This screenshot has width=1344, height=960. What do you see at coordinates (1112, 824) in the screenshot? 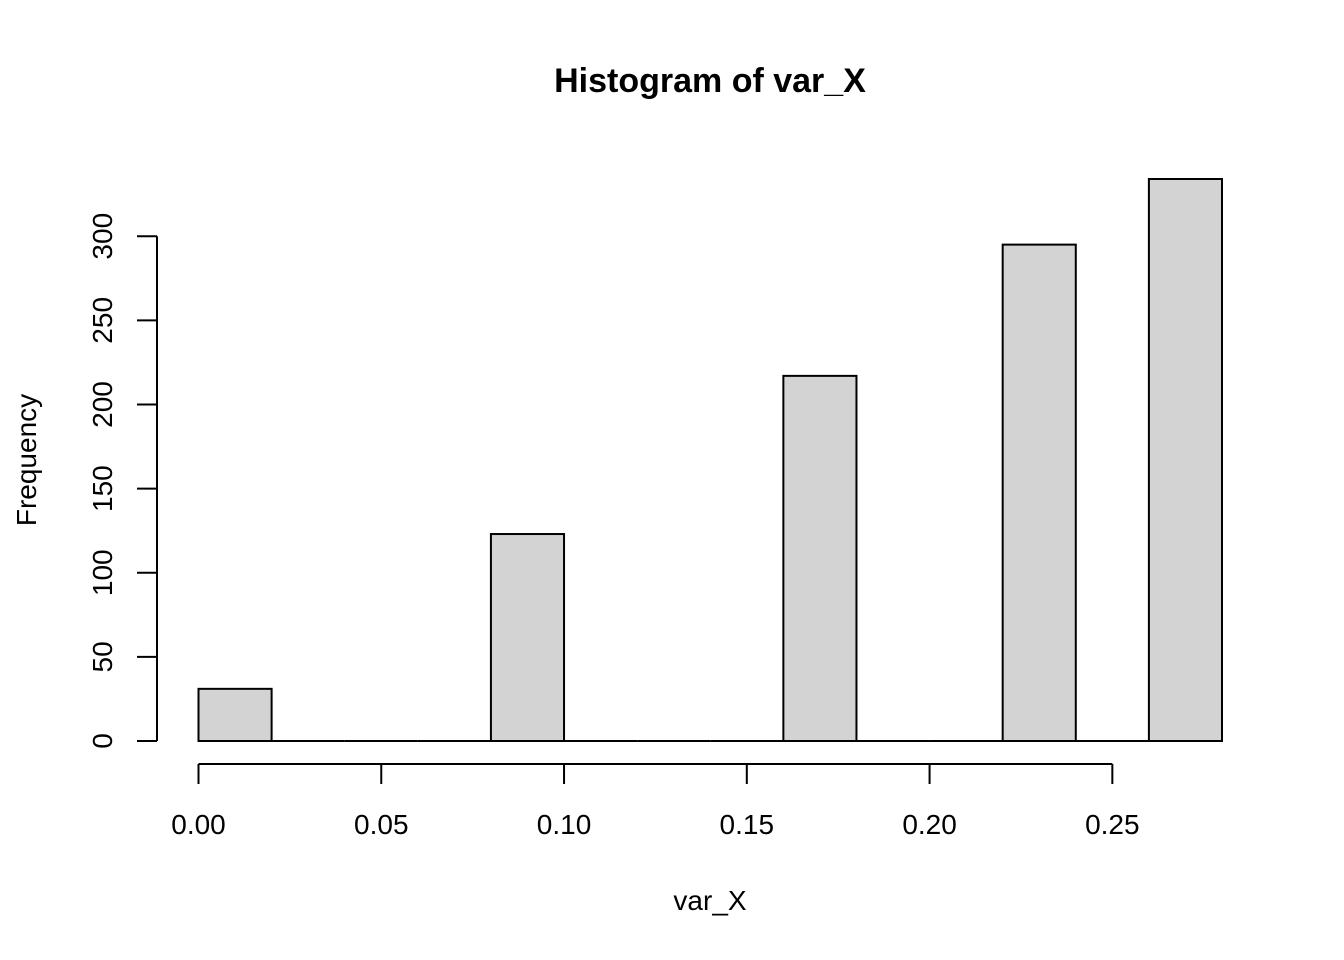
I see `x-tick-label: 0.25` at bounding box center [1112, 824].